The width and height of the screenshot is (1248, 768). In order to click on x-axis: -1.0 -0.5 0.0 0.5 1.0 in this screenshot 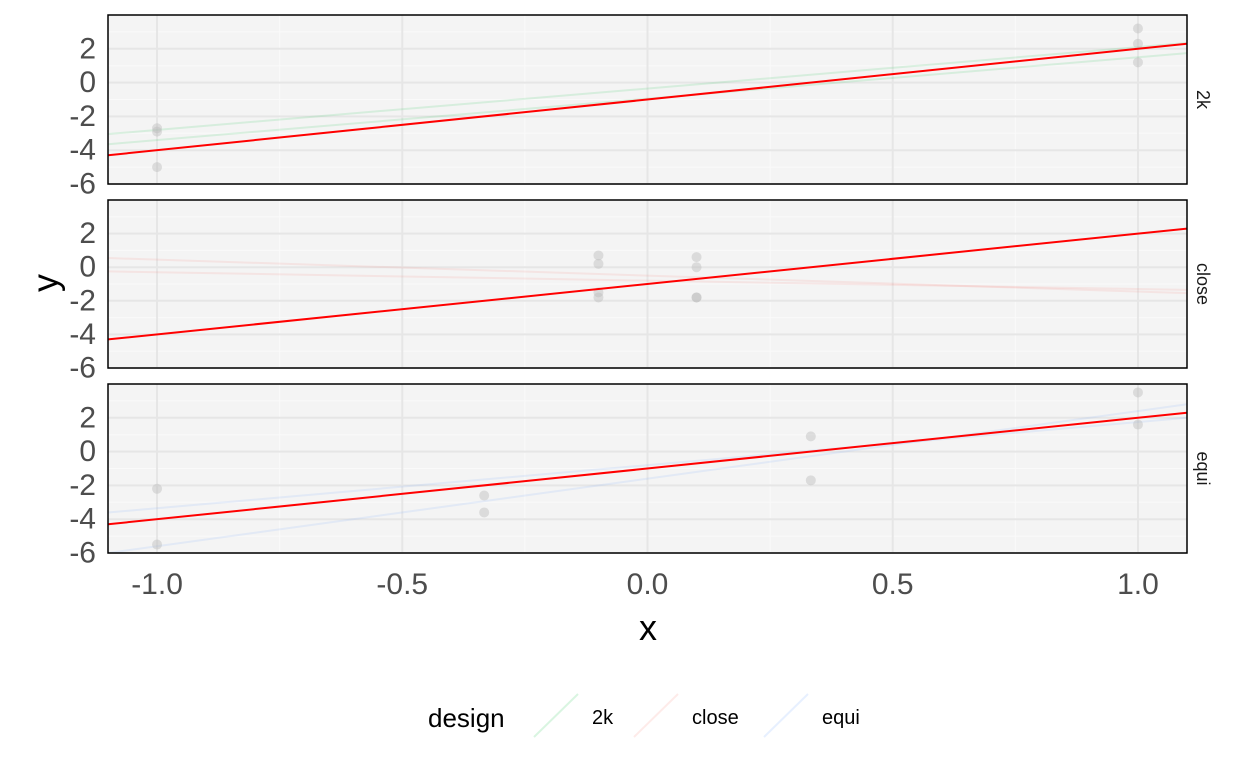, I will do `click(645, 584)`.